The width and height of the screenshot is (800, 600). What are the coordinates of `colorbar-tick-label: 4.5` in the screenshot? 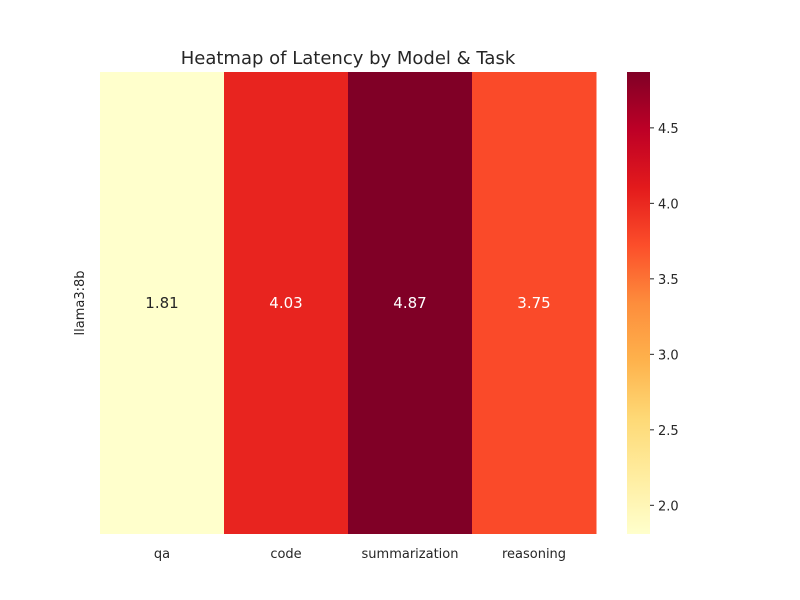 It's located at (668, 129).